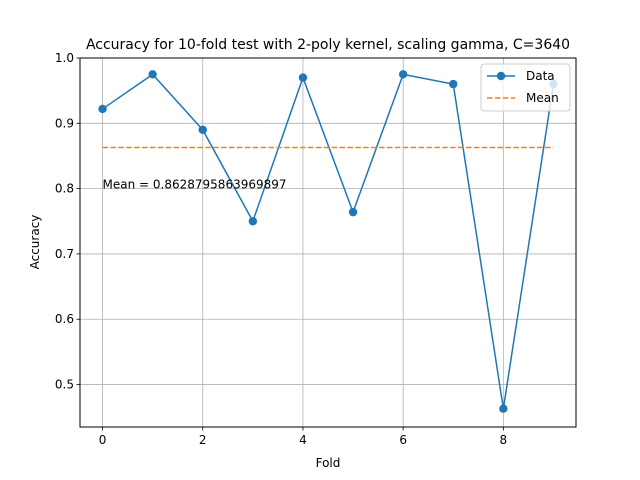 The height and width of the screenshot is (480, 640). I want to click on y-tick-label: 0.6, so click(64, 319).